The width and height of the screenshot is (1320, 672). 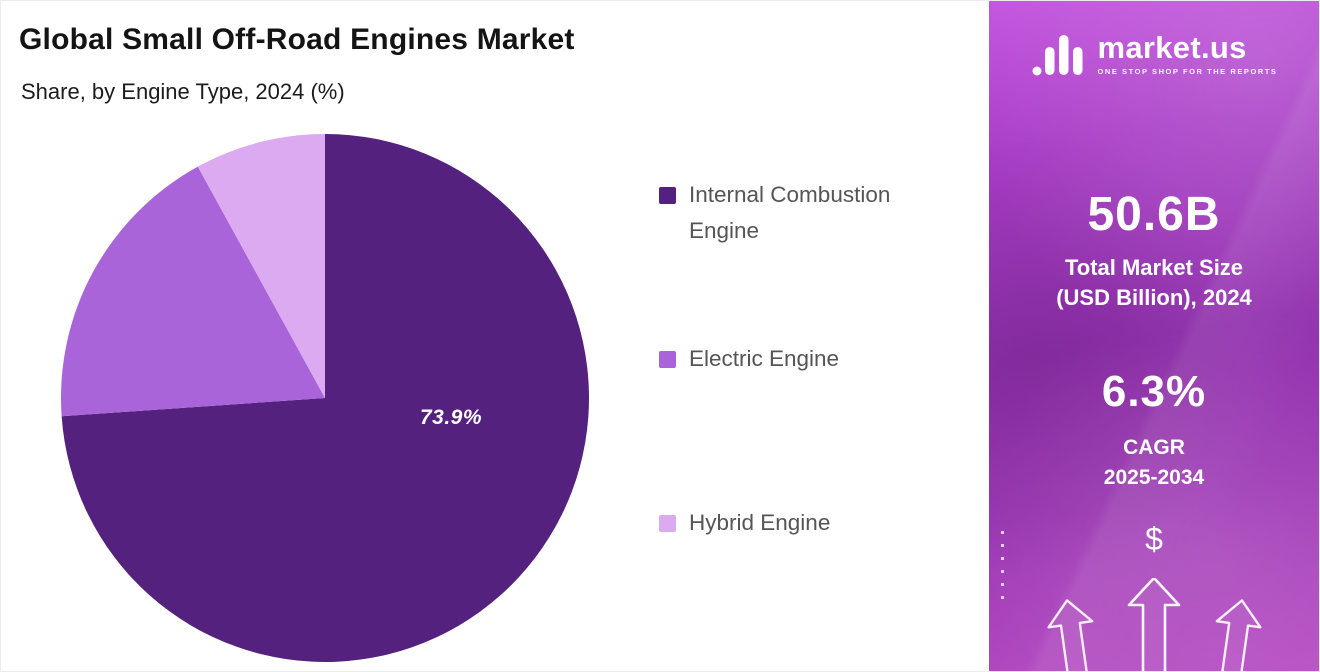 I want to click on legend-item: Internal Combustion Engine, so click(x=804, y=213).